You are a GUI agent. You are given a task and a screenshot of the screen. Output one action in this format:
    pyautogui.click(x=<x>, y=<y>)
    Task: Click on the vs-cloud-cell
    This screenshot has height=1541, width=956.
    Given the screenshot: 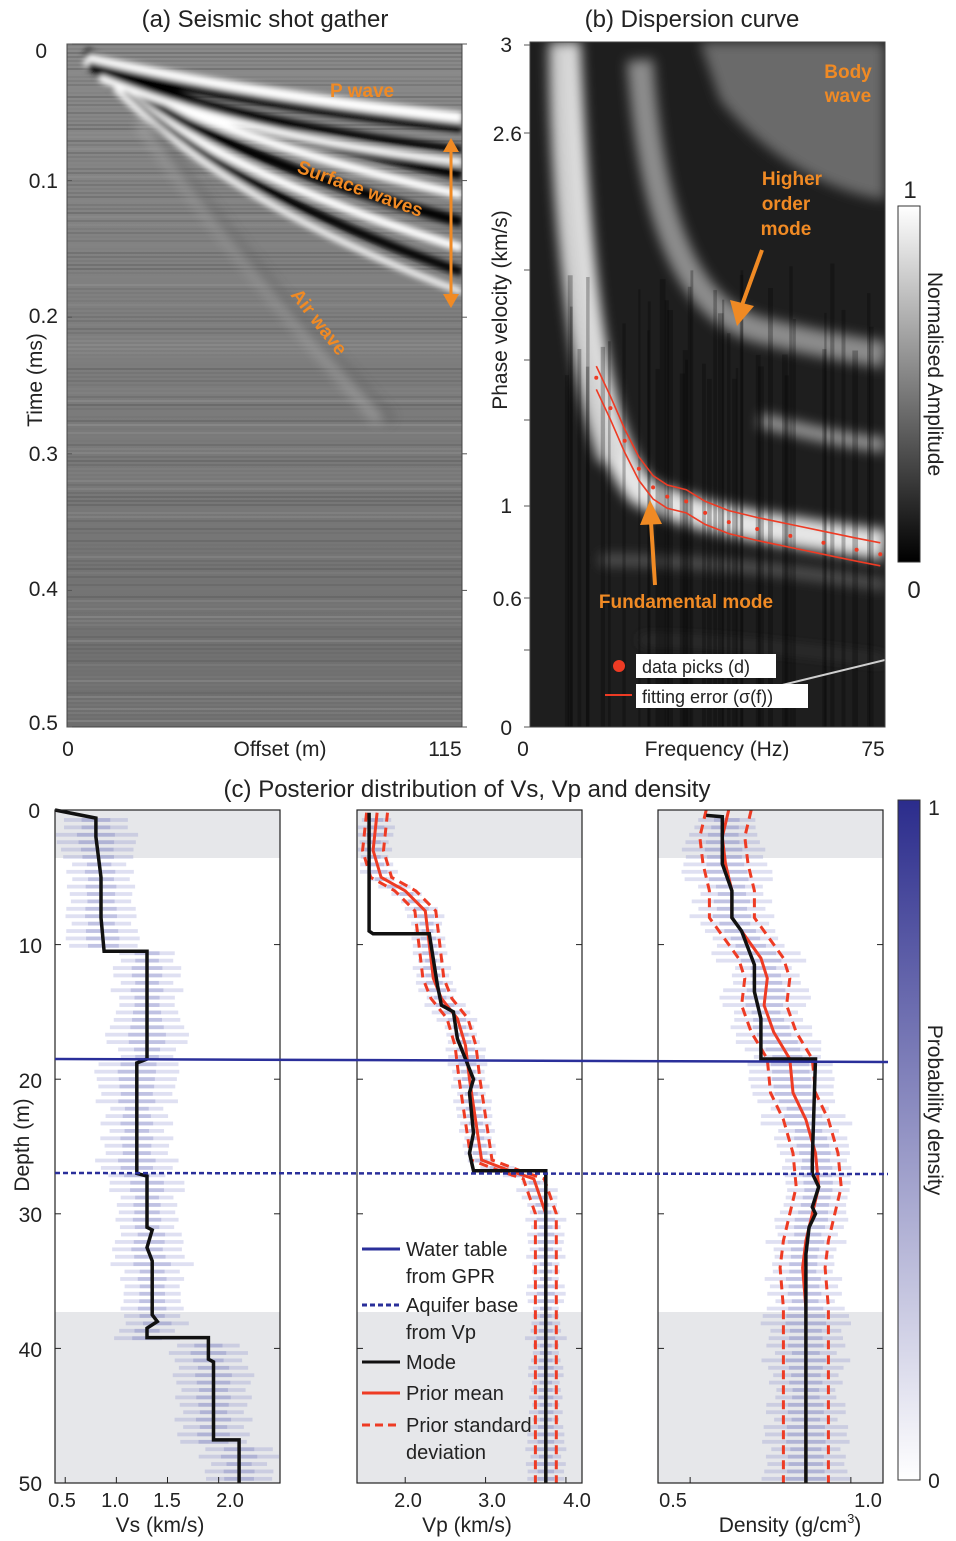 What is the action you would take?
    pyautogui.click(x=137, y=1175)
    